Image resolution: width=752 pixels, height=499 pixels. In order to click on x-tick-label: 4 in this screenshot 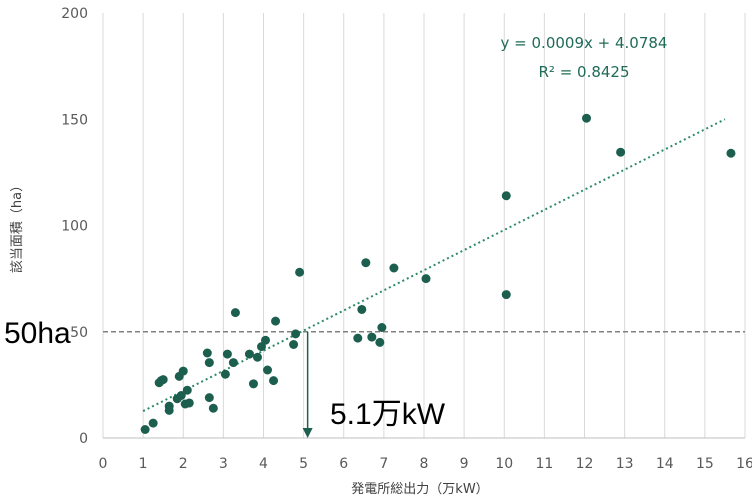, I will do `click(263, 464)`.